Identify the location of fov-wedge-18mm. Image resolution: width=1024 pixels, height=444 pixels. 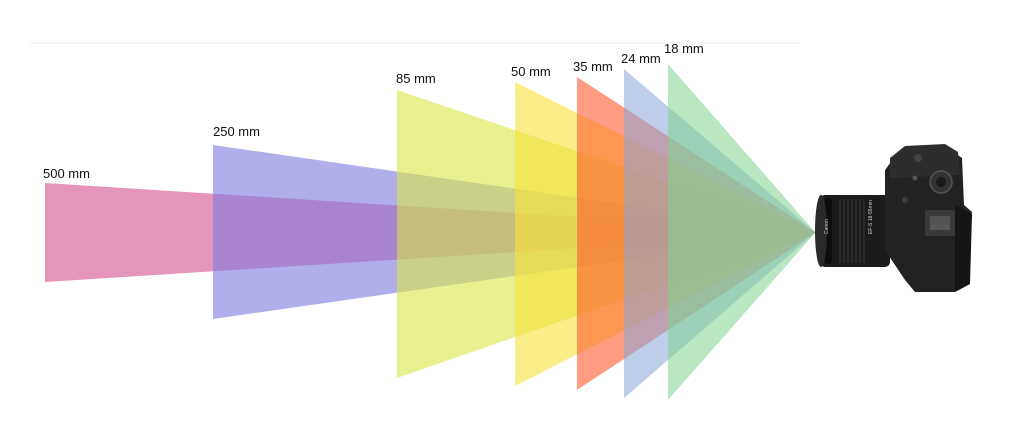
(741, 232).